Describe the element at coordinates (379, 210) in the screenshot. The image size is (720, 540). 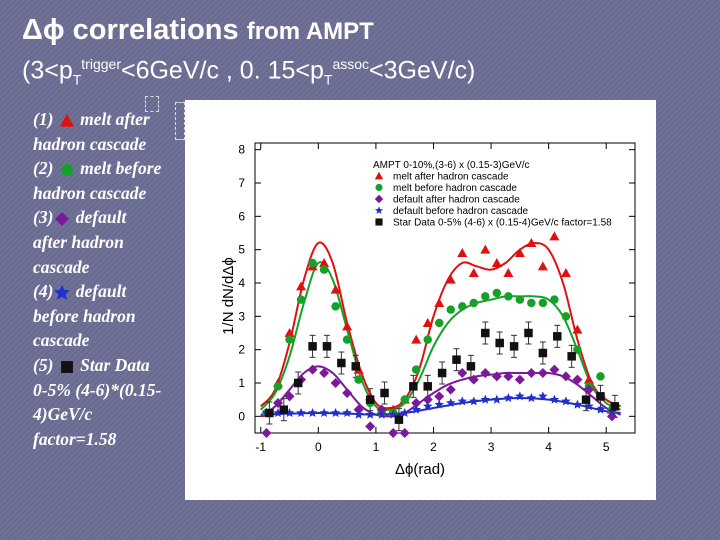
I see `legend-marker-star` at that location.